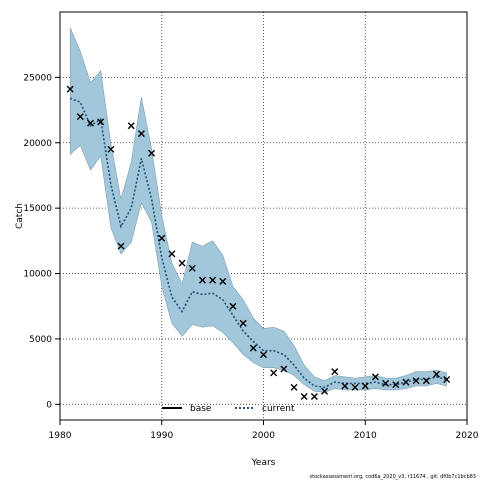  Describe the element at coordinates (37, 144) in the screenshot. I see `y-tick-label: 20000` at that location.